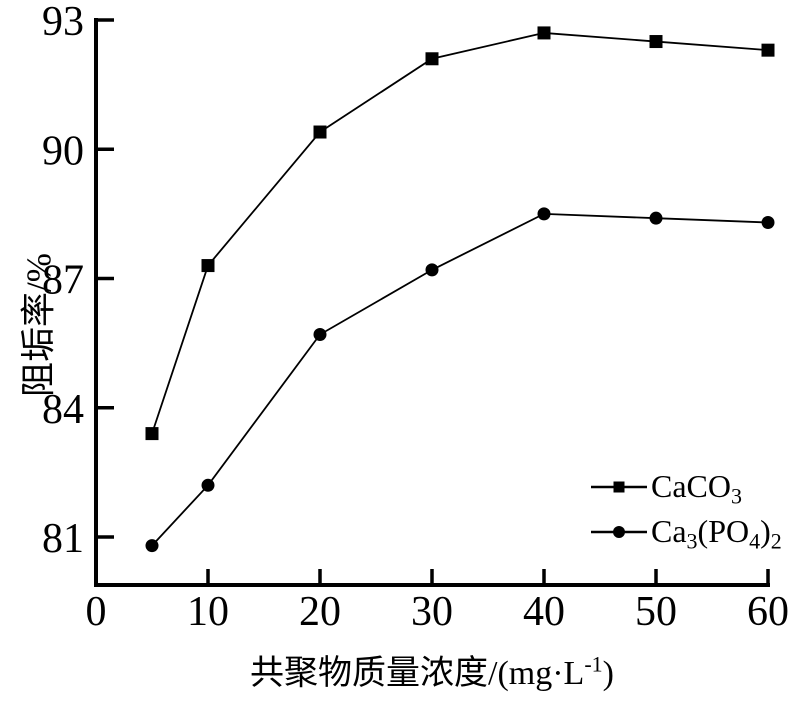 The height and width of the screenshot is (701, 799). I want to click on legend-entry-caco3: CaCO3, so click(686, 486).